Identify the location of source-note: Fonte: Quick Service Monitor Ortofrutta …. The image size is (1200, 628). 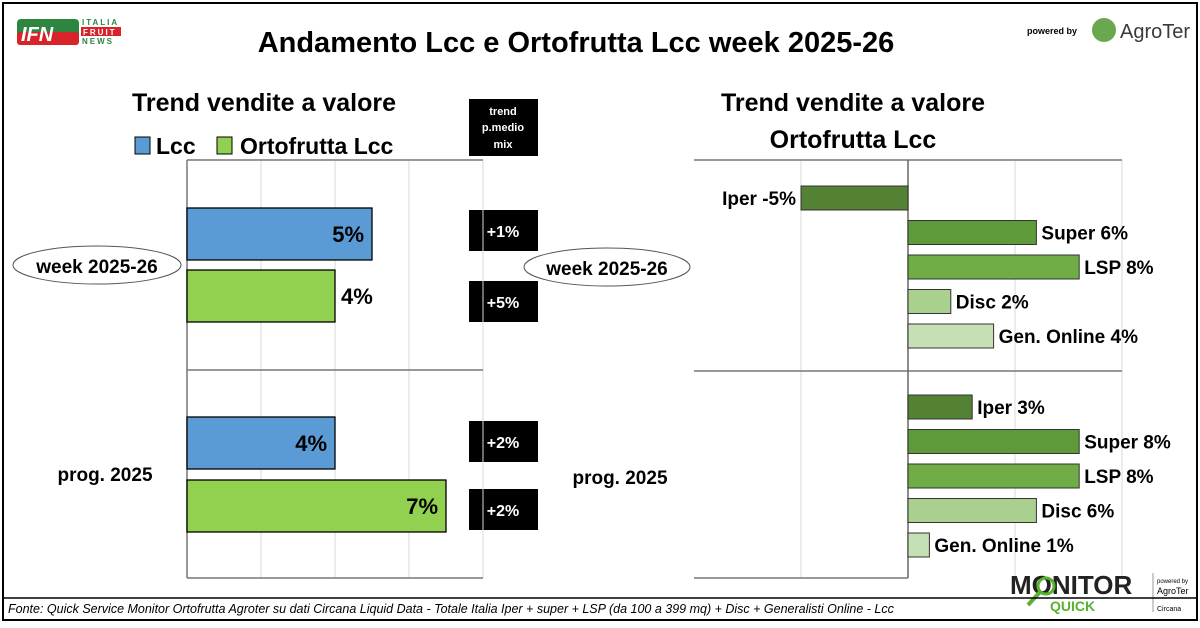
(451, 609).